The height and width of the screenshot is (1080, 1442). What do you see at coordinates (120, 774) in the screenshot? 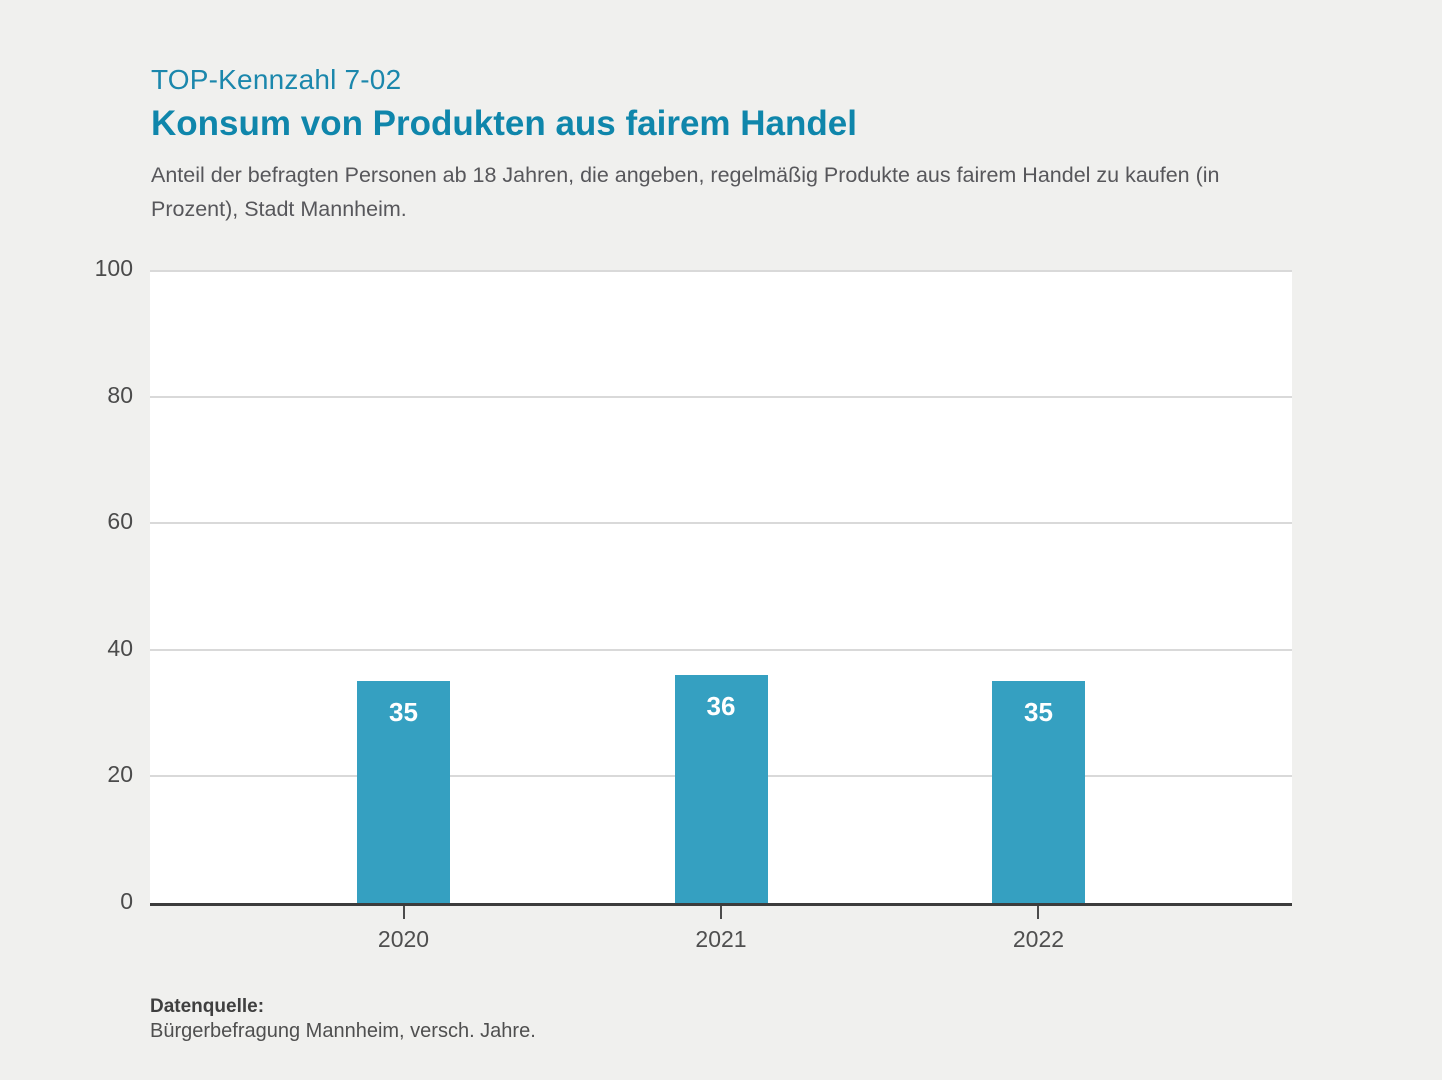
I see `y-tick-label: 20` at bounding box center [120, 774].